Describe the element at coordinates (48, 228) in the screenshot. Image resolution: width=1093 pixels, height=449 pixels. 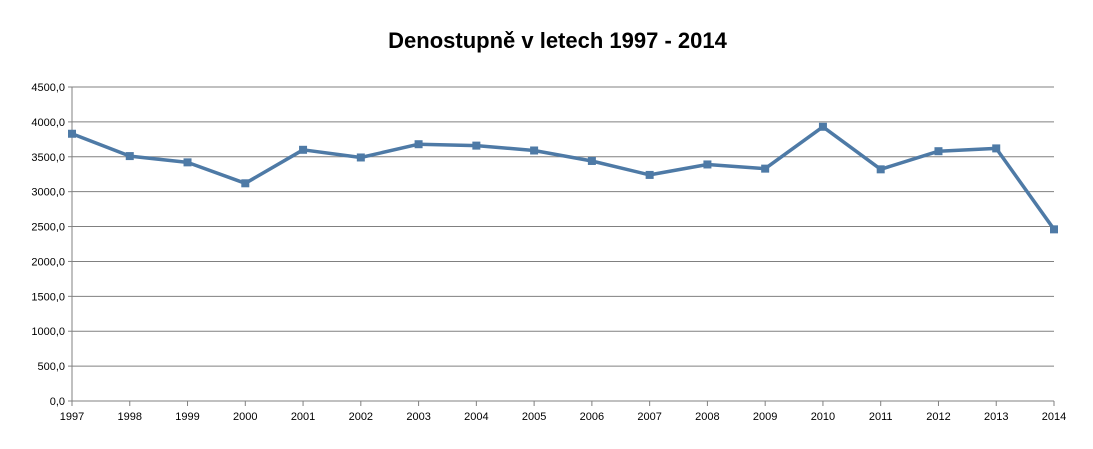
I see `y-tick-label: 2500,0` at that location.